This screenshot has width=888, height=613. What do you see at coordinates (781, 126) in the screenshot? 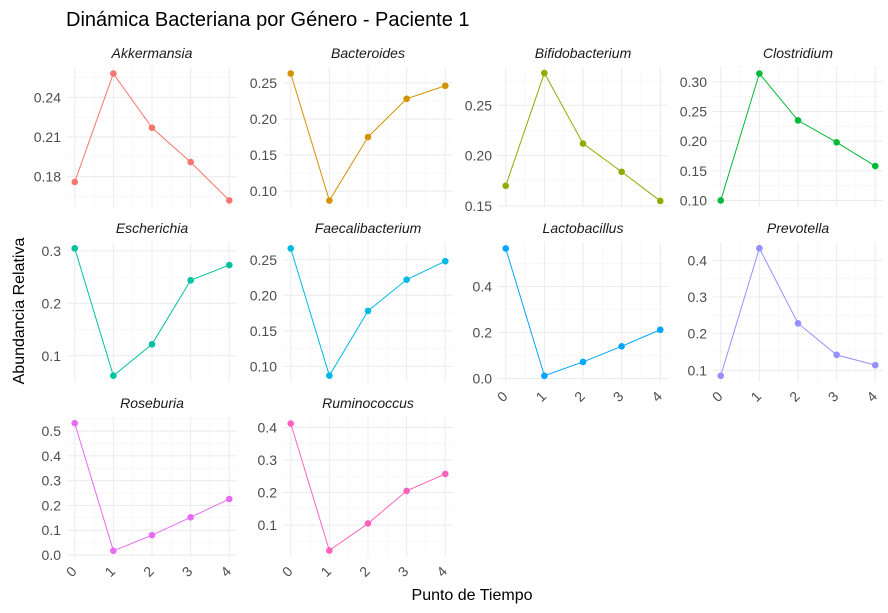
I see `facet-panel-clostridium: Clostridium 0.10 0.15 0.20 0.25 0.30` at bounding box center [781, 126].